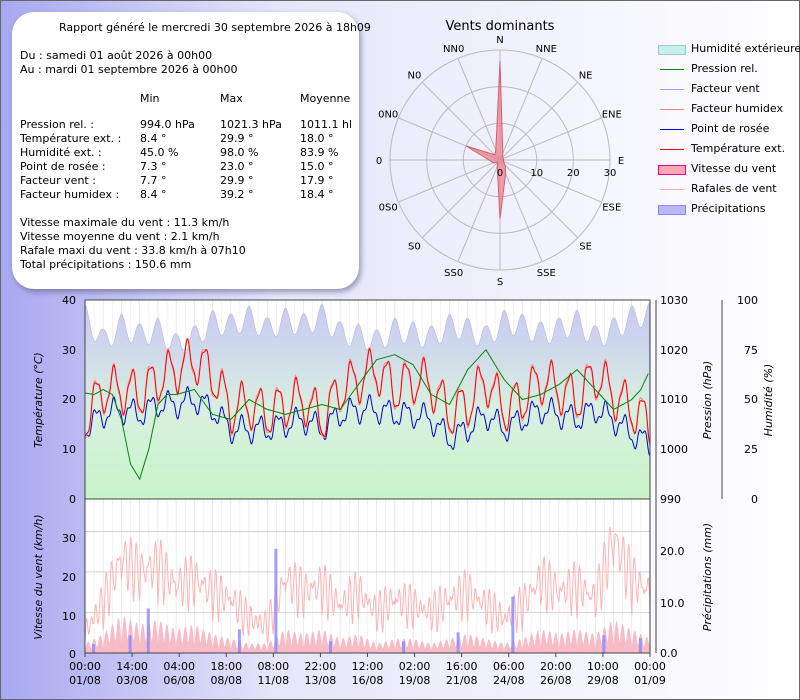  What do you see at coordinates (751, 399) in the screenshot?
I see `humidity-tick-label: 50` at bounding box center [751, 399].